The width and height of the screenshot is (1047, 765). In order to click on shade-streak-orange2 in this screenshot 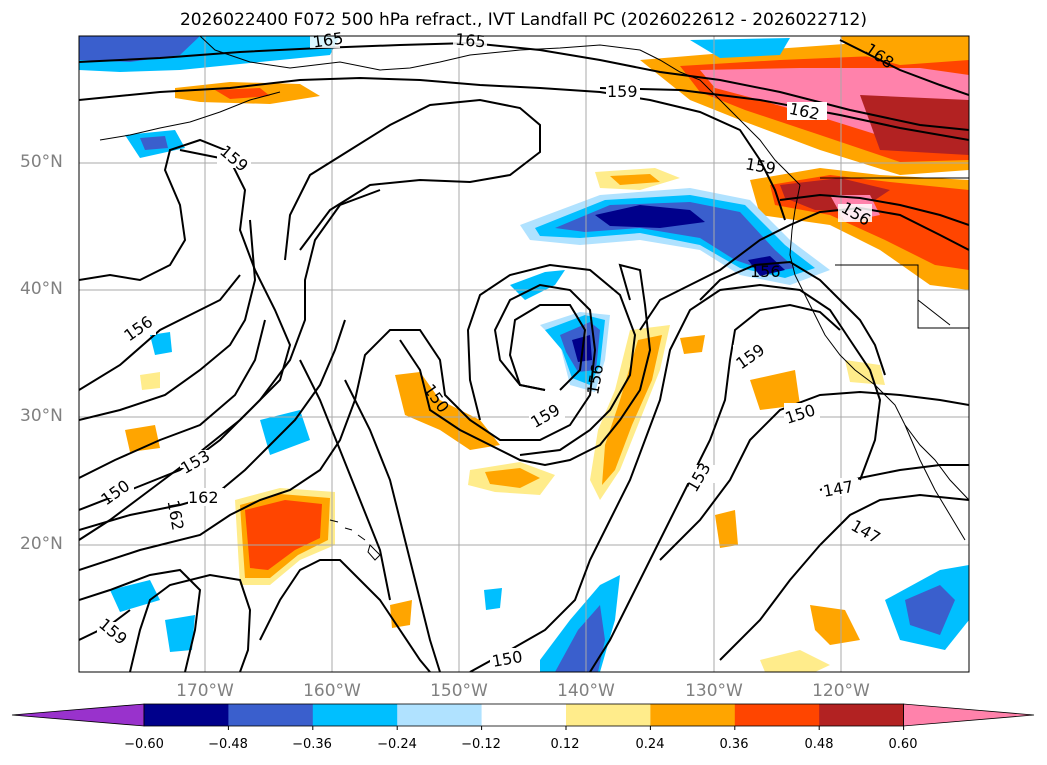, I will do `click(447, 411)`.